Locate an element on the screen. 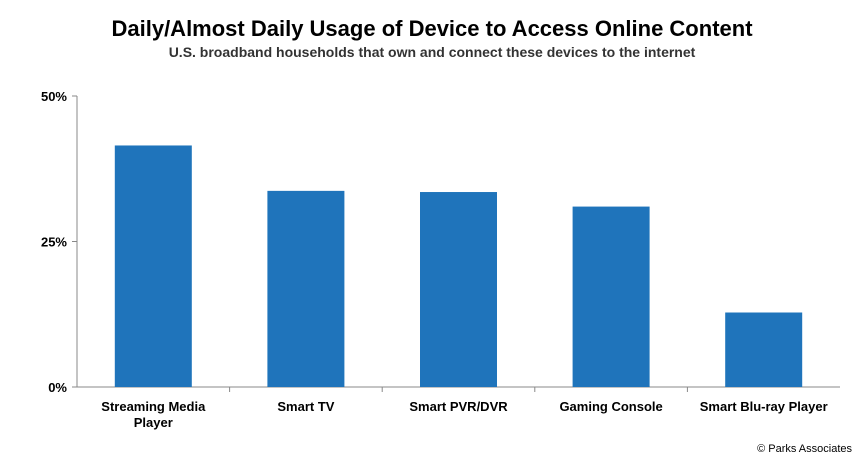  copyright-credit: © Parks Associates is located at coordinates (804, 449).